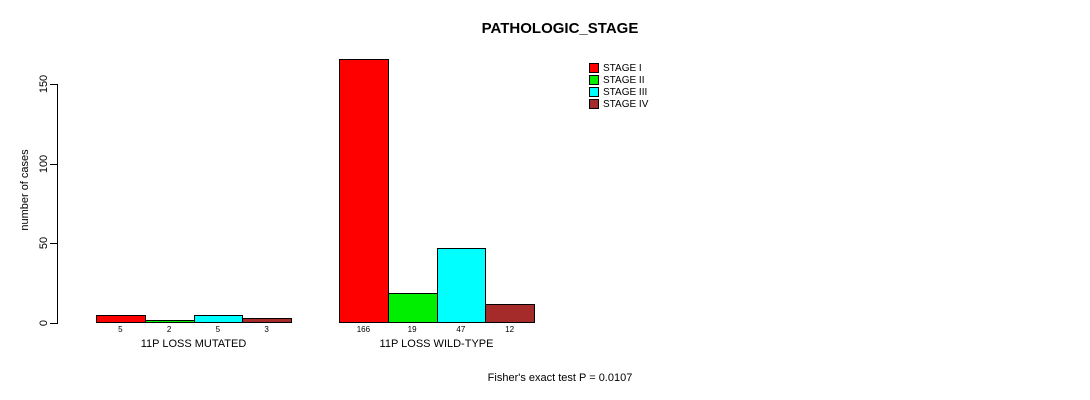  Describe the element at coordinates (436, 344) in the screenshot. I see `category-label: 11P LOSS WILD-TYPE` at that location.